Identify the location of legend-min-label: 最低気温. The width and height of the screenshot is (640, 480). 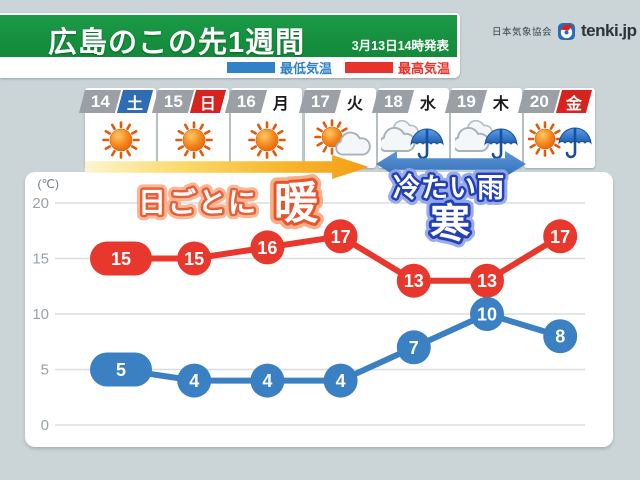
(305, 68).